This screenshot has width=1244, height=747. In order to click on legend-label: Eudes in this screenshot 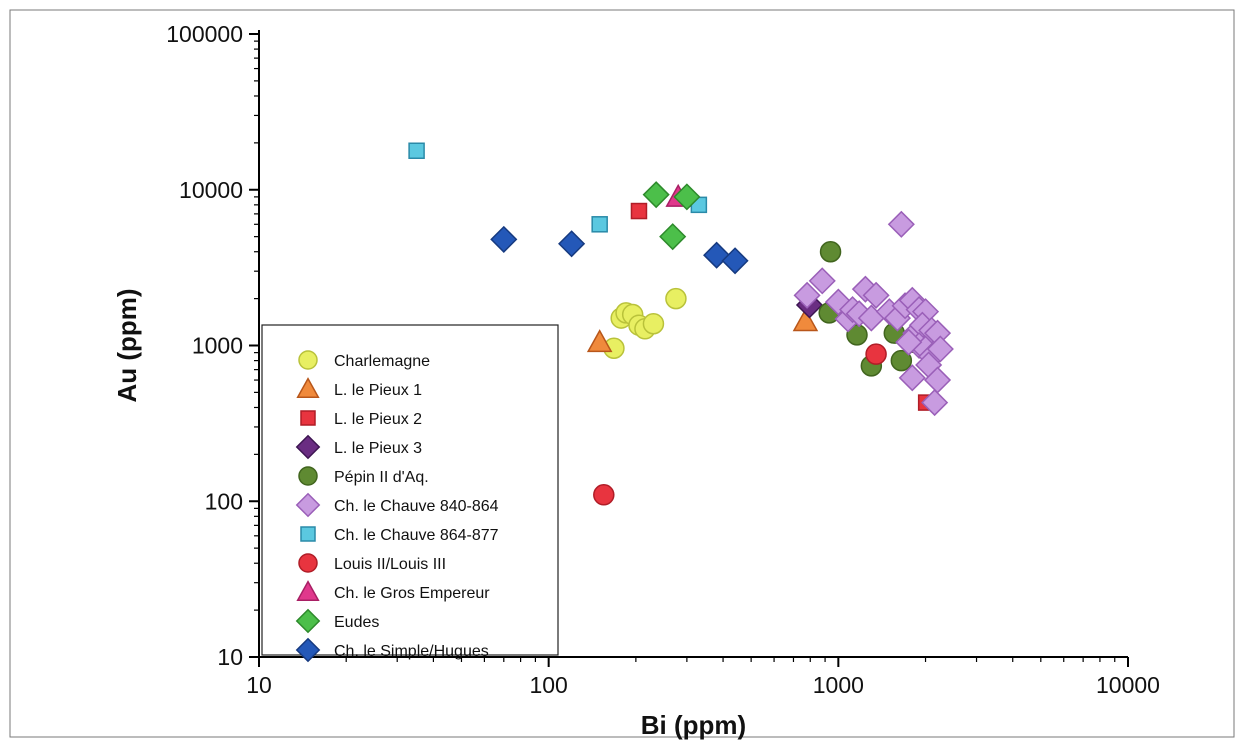, I will do `click(356, 622)`.